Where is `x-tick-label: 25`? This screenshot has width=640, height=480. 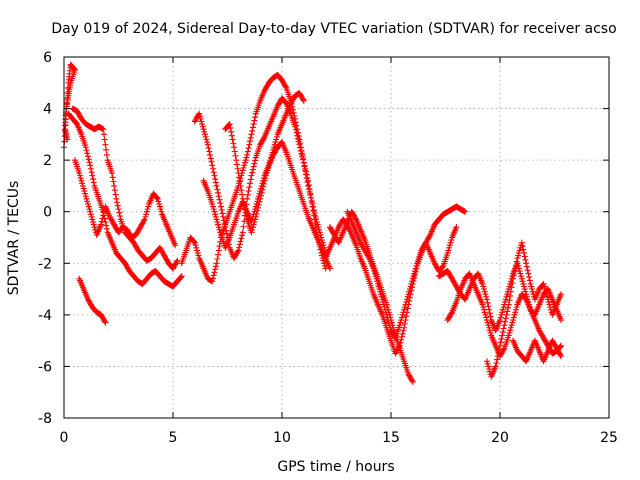
x-tick-label: 25 is located at coordinates (609, 438).